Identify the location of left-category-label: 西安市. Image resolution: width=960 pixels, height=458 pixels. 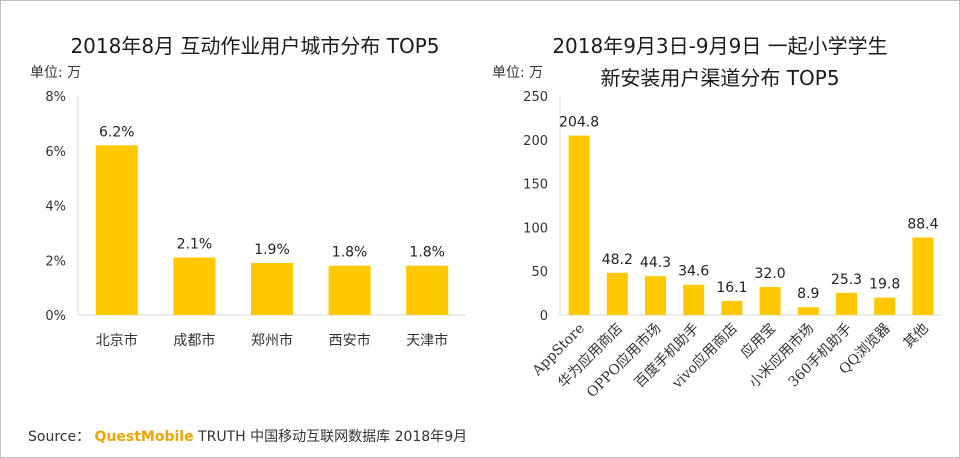
(350, 340).